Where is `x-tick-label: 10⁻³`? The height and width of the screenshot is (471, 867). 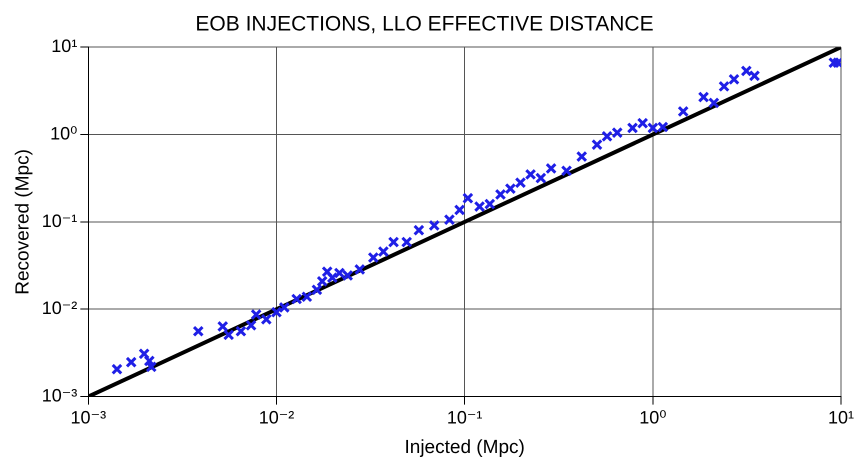
x-tick-label: 10⁻³ is located at coordinates (88, 417).